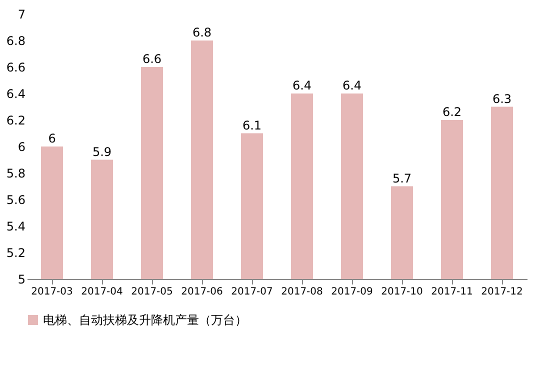 Image resolution: width=557 pixels, height=365 pixels. I want to click on x-tick-label: 2017-03, so click(52, 292).